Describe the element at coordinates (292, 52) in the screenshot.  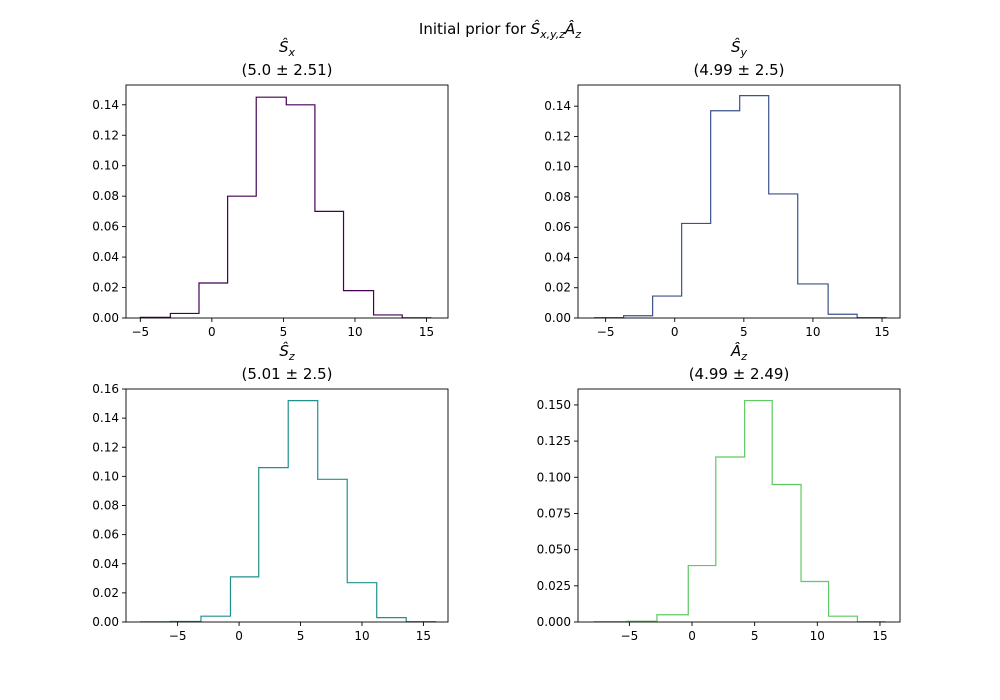
I see `subplot-title-sub: x` at that location.